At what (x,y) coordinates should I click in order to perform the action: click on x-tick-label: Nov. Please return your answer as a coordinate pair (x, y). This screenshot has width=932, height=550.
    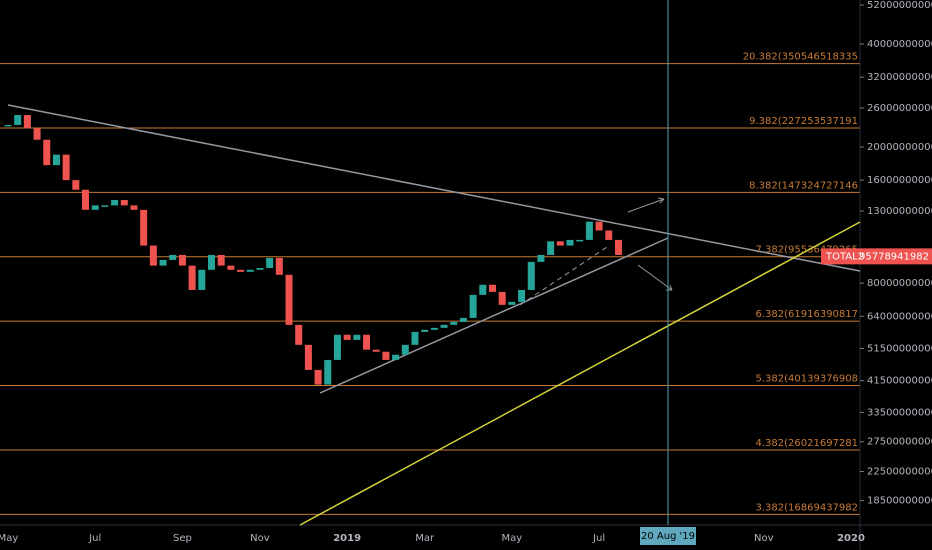
    Looking at the image, I should click on (260, 538).